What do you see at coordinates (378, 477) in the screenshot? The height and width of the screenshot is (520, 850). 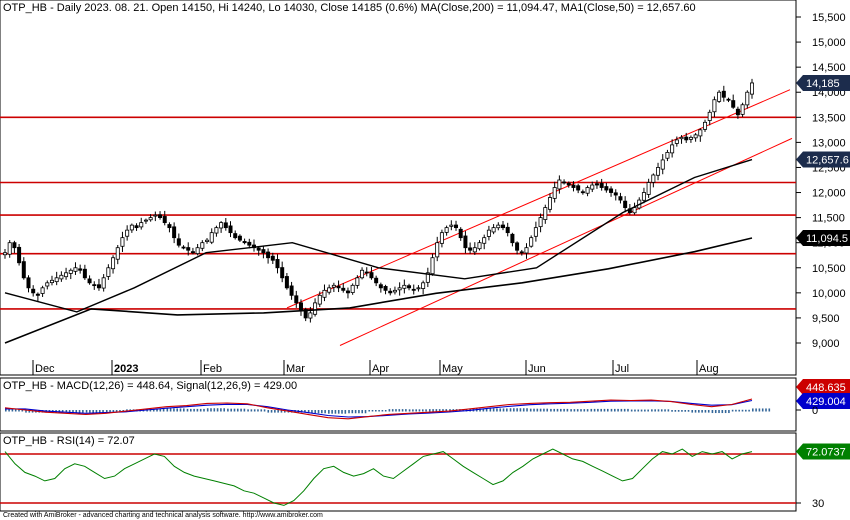 I see `rsi-line` at bounding box center [378, 477].